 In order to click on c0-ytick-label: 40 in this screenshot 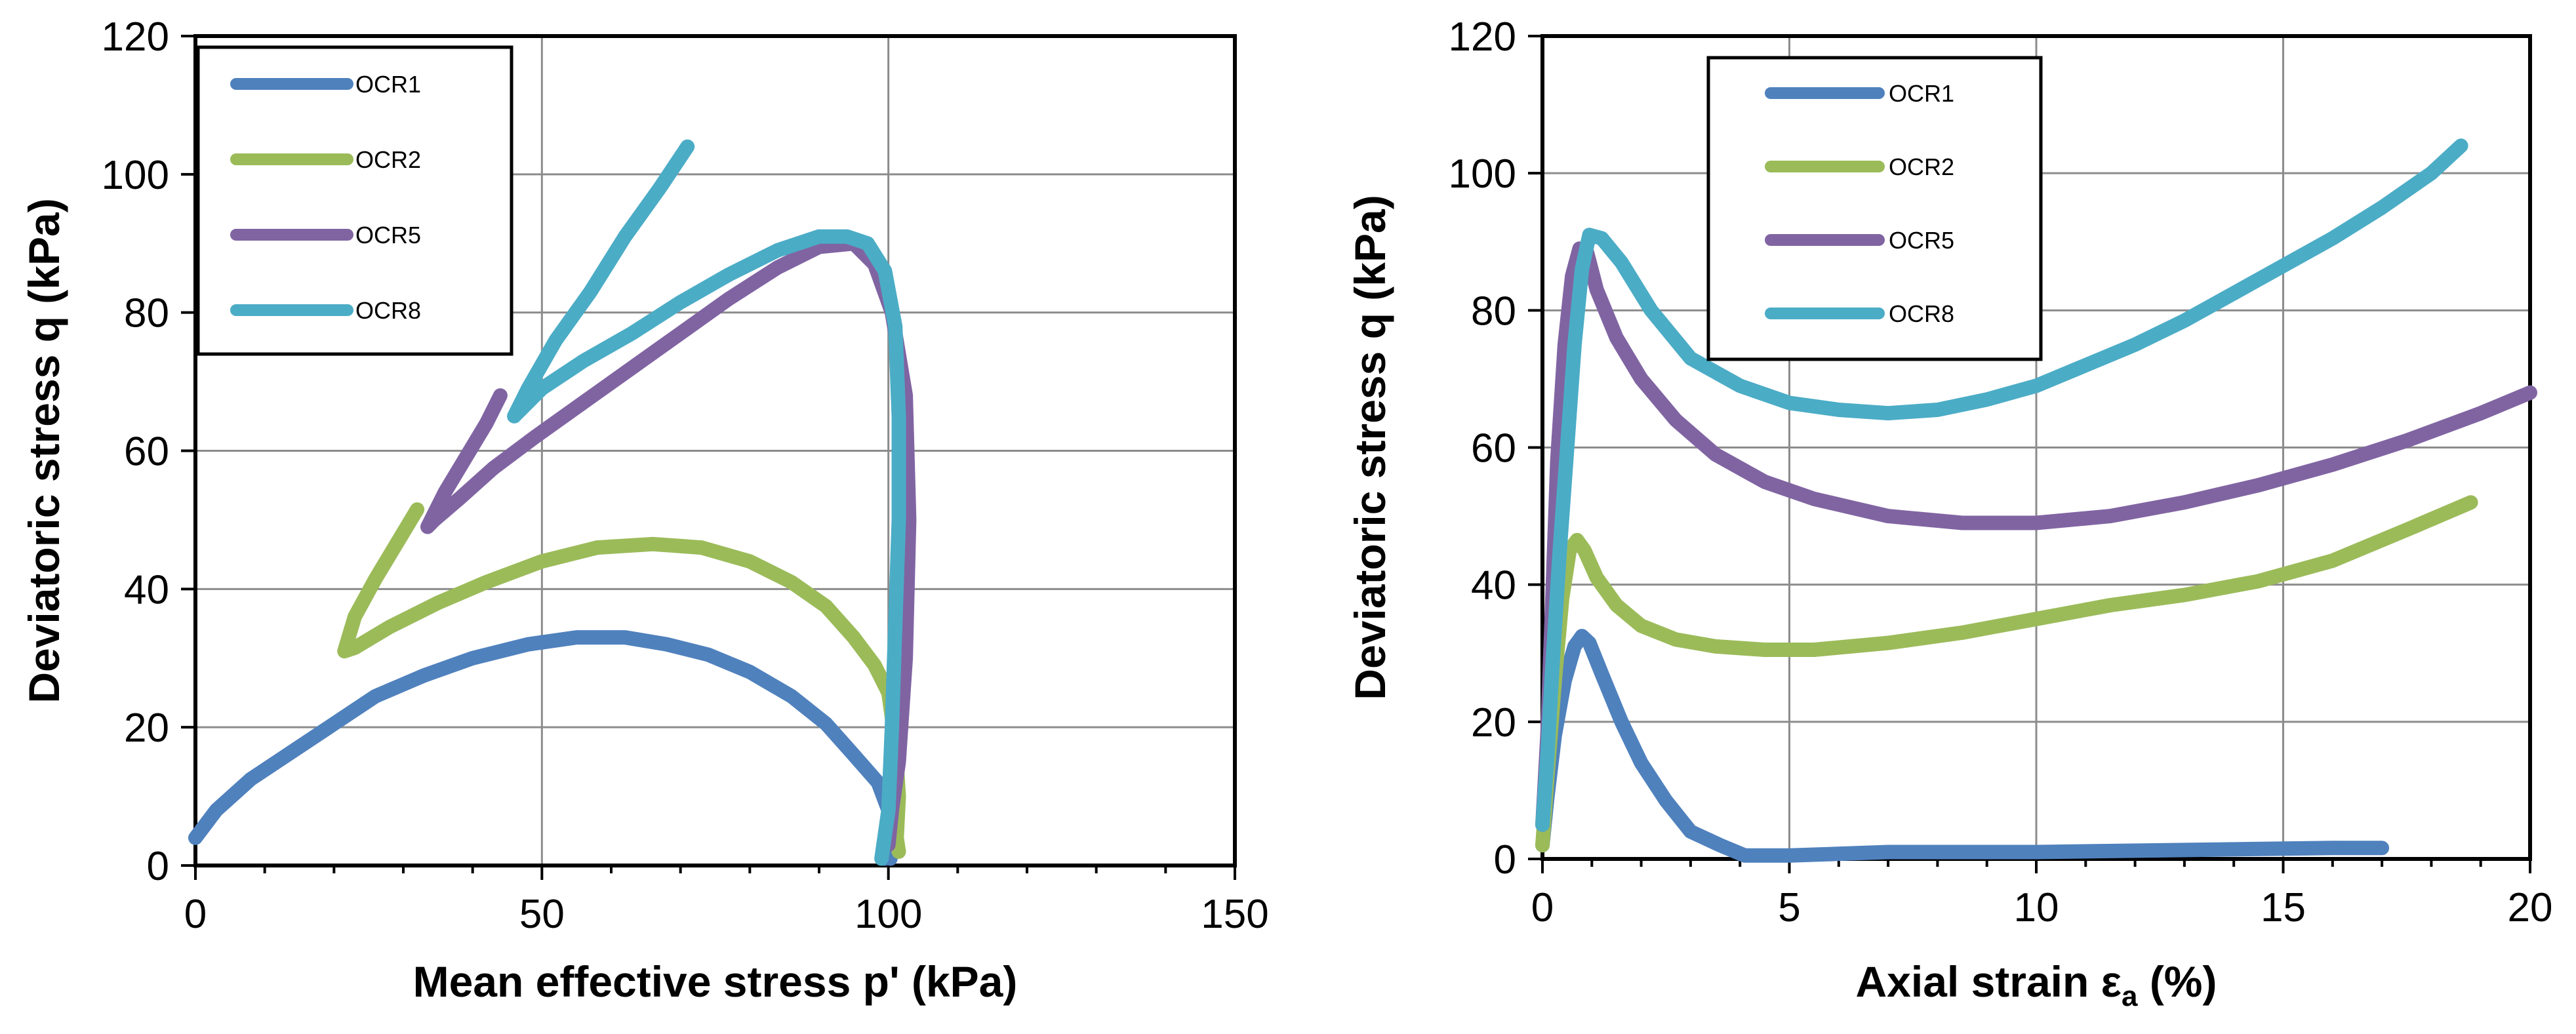, I will do `click(146, 589)`.